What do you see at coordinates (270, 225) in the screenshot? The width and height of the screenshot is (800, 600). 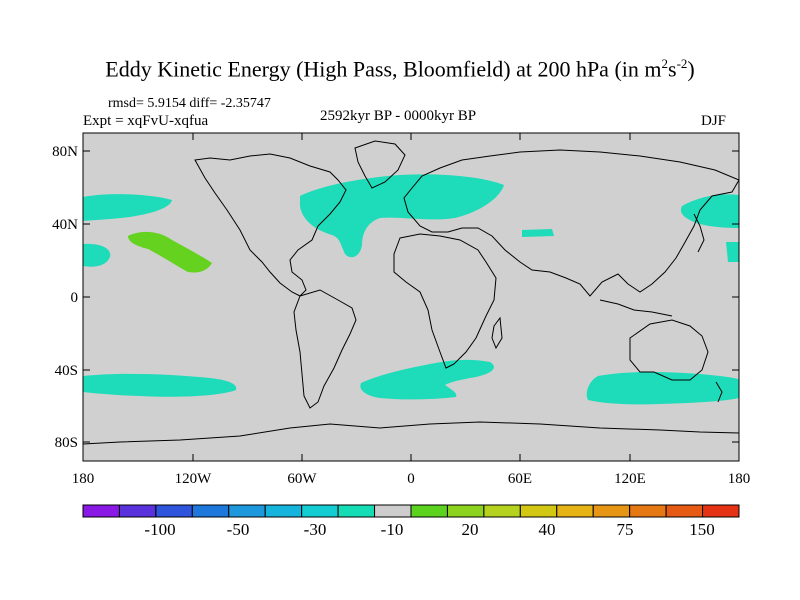 I see `coast-north-america` at bounding box center [270, 225].